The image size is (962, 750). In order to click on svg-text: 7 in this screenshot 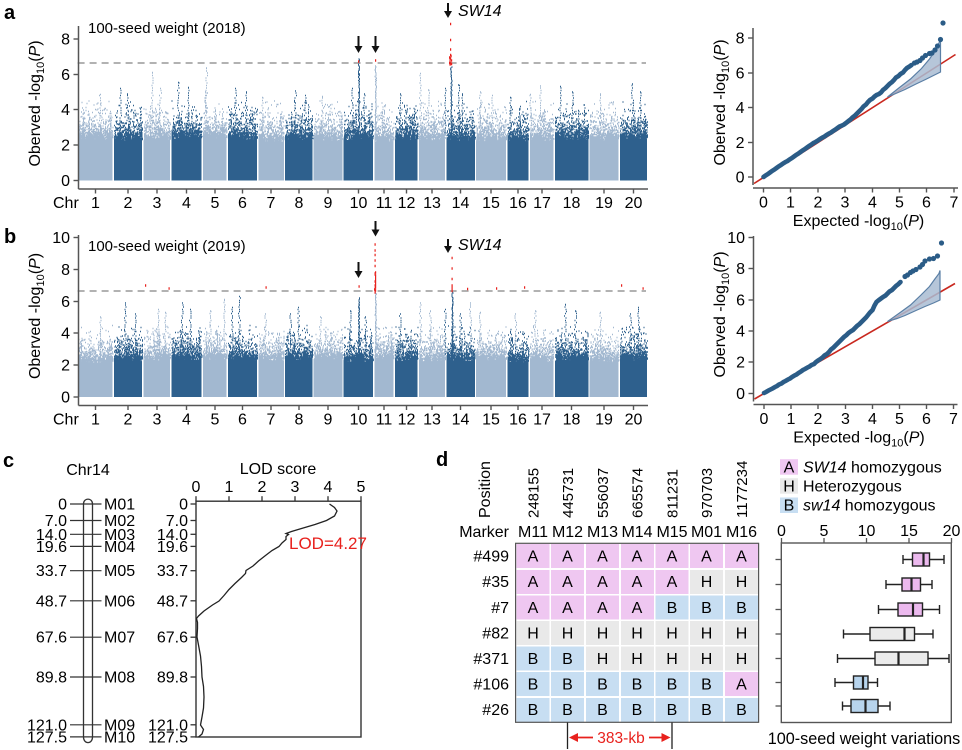, I will do `click(953, 419)`.